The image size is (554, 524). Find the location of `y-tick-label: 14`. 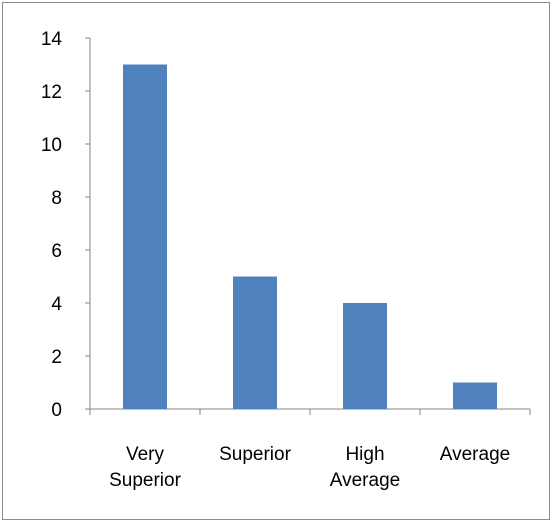

y-tick-label: 14 is located at coordinates (52, 39).